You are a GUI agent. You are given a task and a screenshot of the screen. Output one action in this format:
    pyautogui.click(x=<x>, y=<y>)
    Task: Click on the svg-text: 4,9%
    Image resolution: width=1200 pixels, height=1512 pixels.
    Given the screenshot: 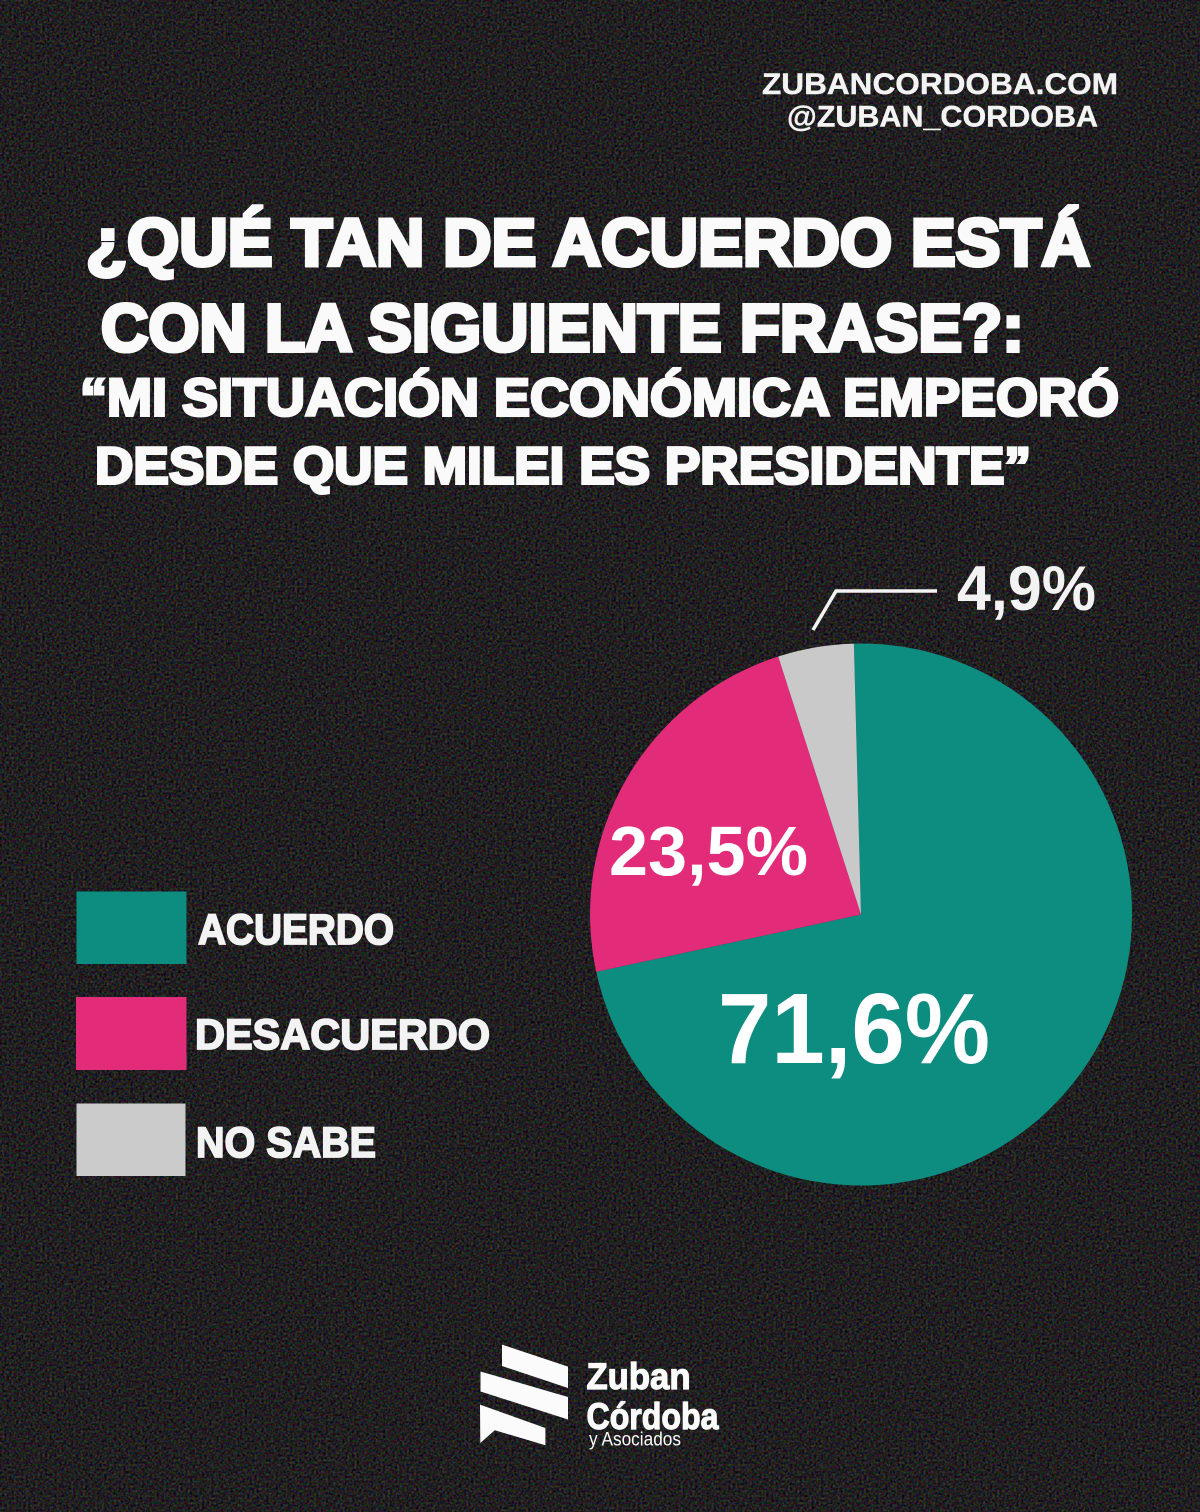 What is the action you would take?
    pyautogui.click(x=1026, y=589)
    